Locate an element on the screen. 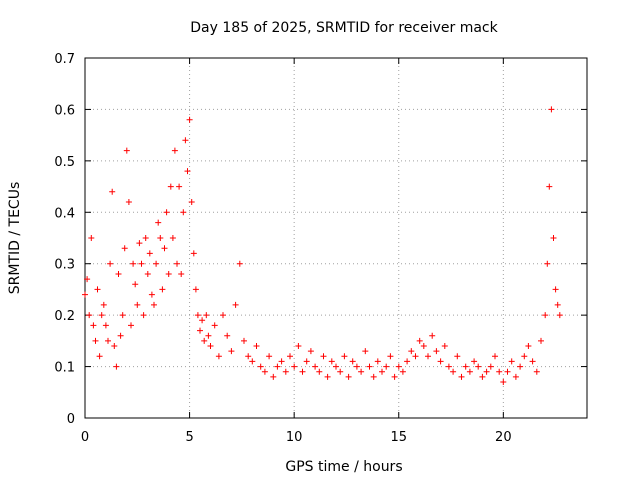 The height and width of the screenshot is (480, 640). x-tick-label: 20 is located at coordinates (503, 437).